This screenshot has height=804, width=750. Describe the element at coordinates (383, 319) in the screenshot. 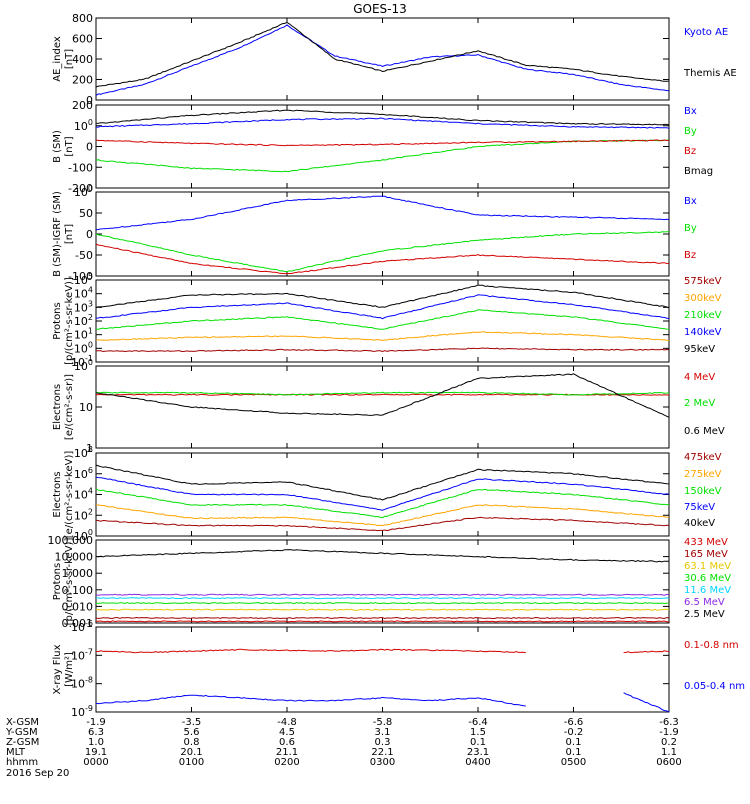

I see `series-line-210kev` at that location.